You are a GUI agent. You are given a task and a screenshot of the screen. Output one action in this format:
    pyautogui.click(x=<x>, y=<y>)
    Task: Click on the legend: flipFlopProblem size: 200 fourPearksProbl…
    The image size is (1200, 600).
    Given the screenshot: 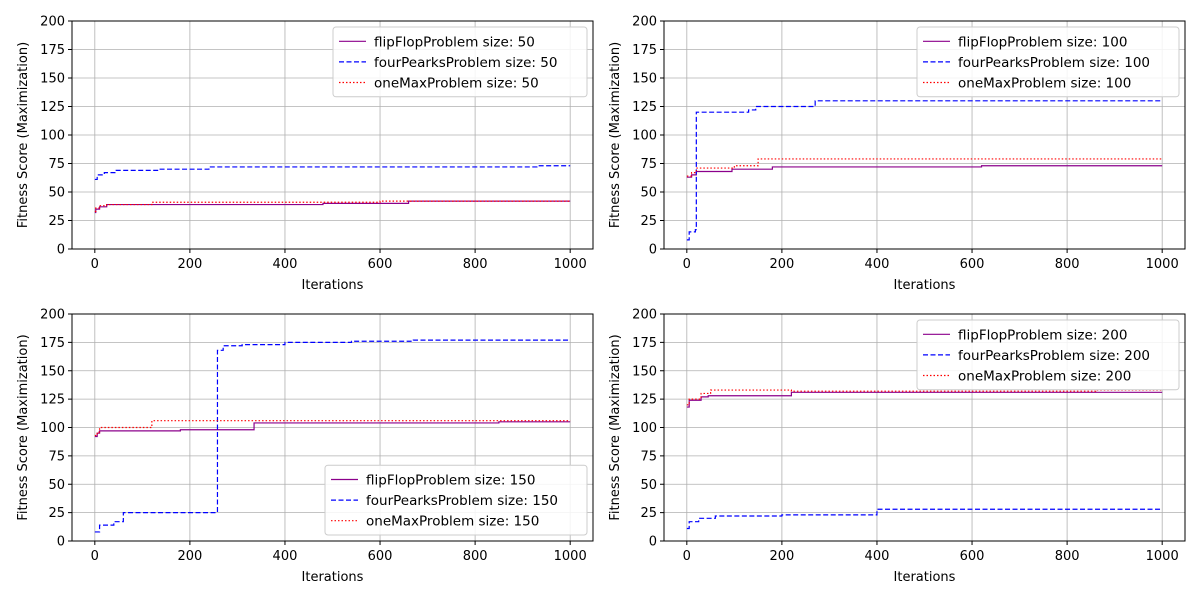 What is the action you would take?
    pyautogui.click(x=1048, y=355)
    